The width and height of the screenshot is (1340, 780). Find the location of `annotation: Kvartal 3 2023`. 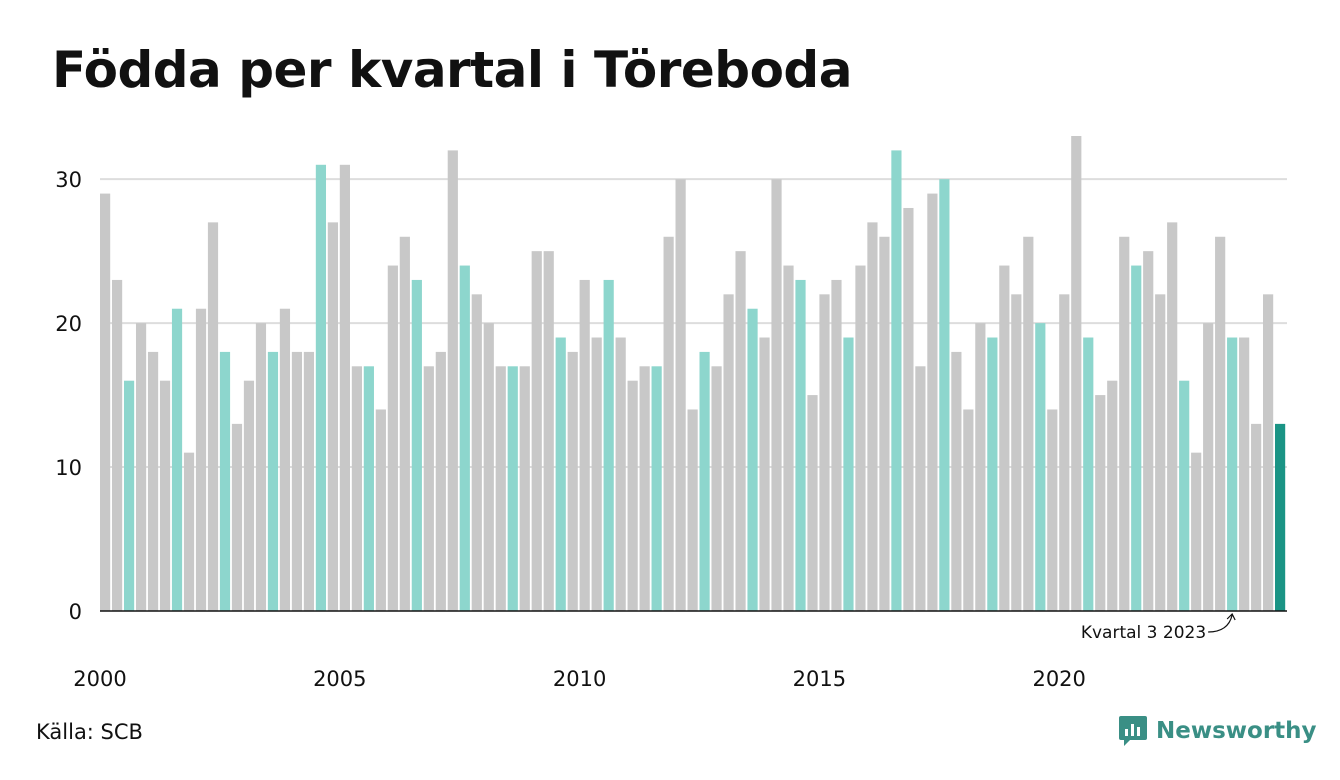

annotation: Kvartal 3 2023 is located at coordinates (1158, 627).